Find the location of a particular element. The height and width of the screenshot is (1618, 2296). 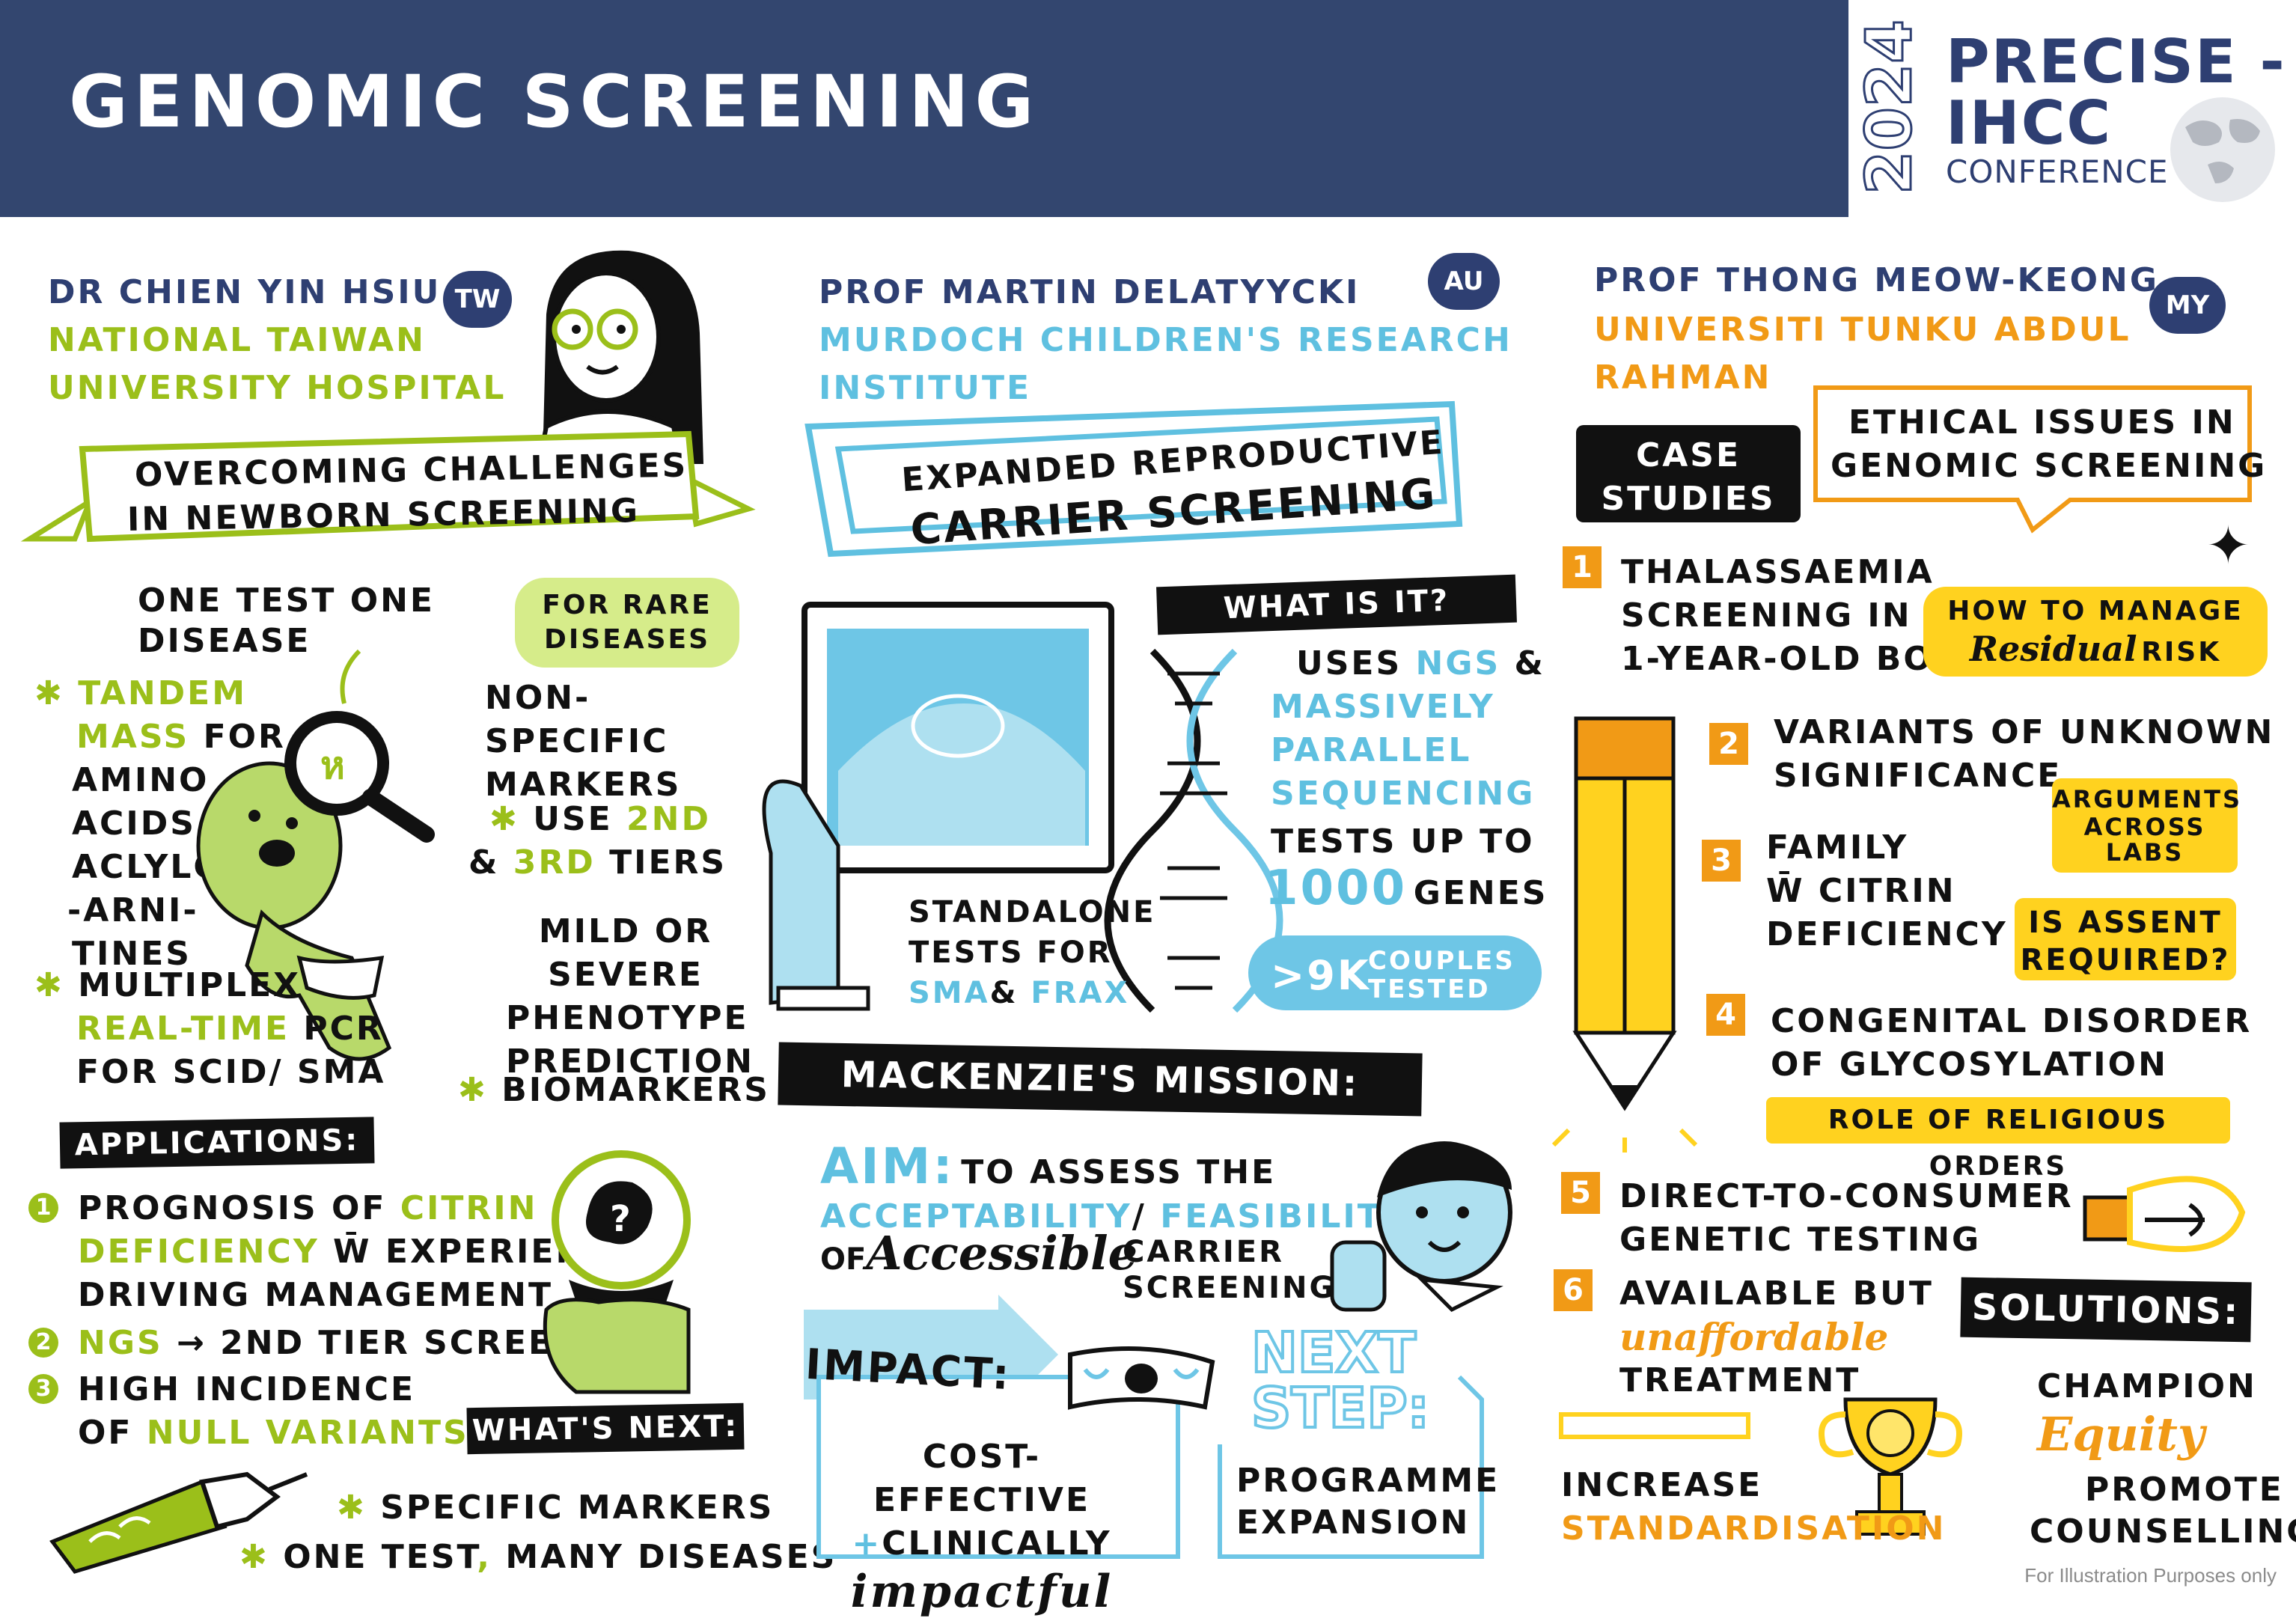

multiplex-c: PCR is located at coordinates (343, 1029).